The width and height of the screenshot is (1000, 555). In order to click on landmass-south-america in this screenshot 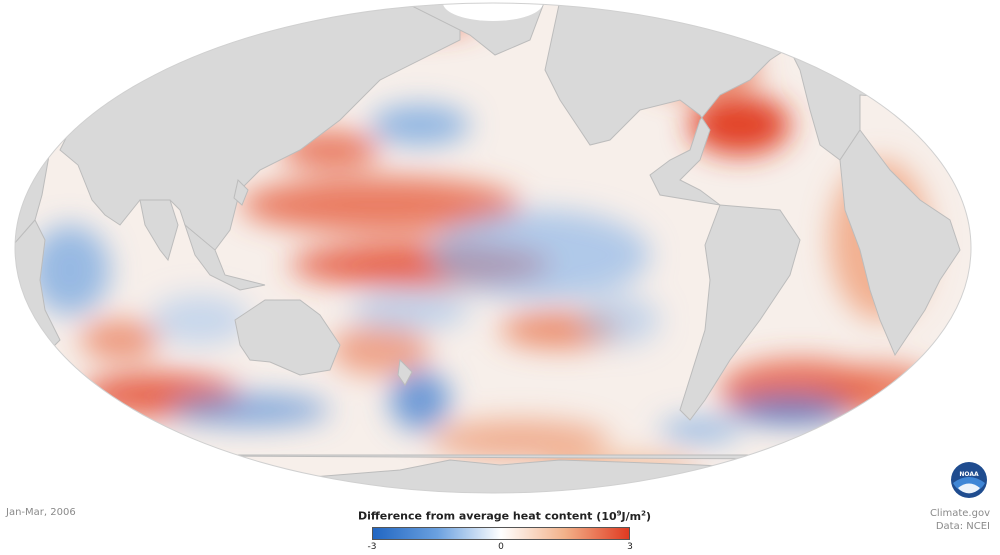, I will do `click(740, 312)`.